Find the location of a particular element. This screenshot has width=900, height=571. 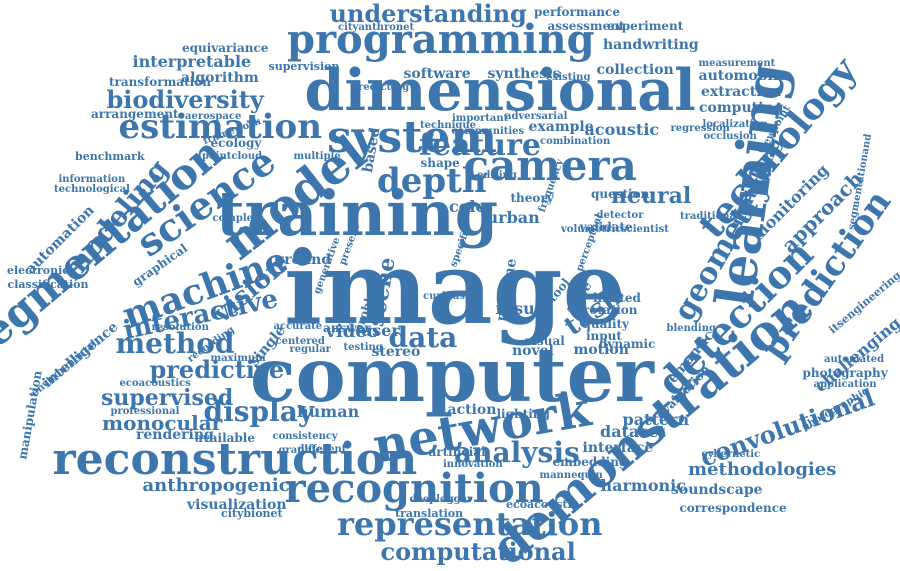

word-system: system is located at coordinates (412, 137).